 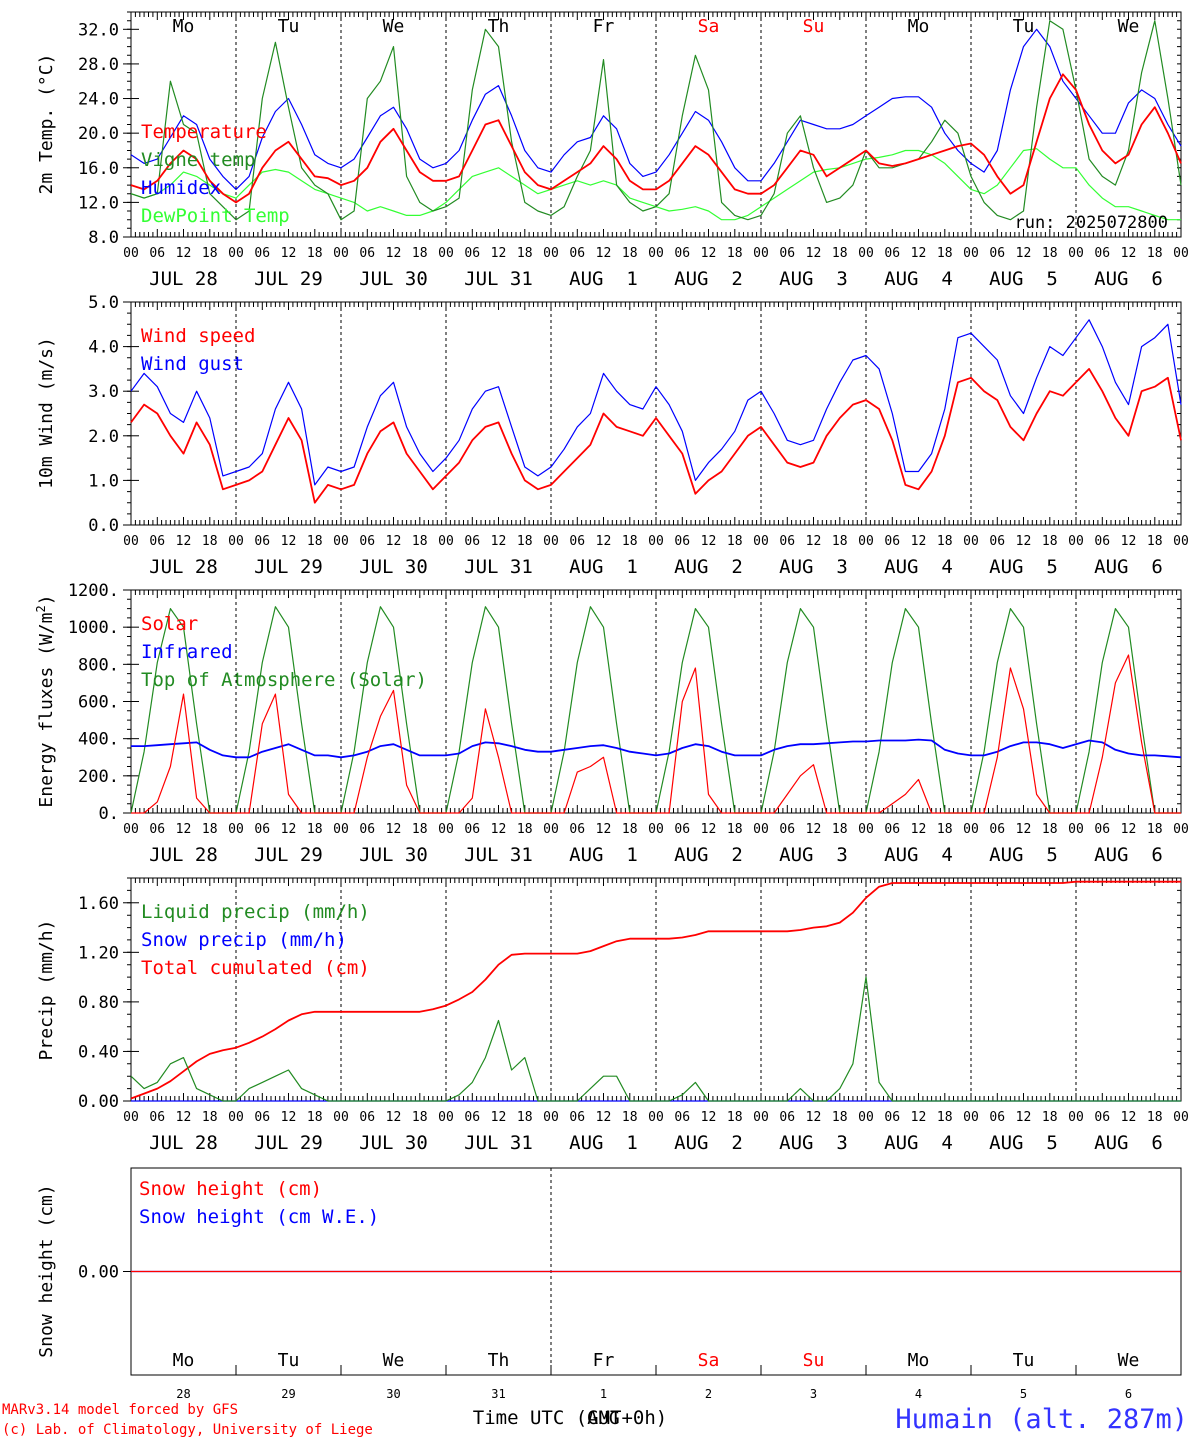 I want to click on day-number-label: 3, so click(x=813, y=1394).